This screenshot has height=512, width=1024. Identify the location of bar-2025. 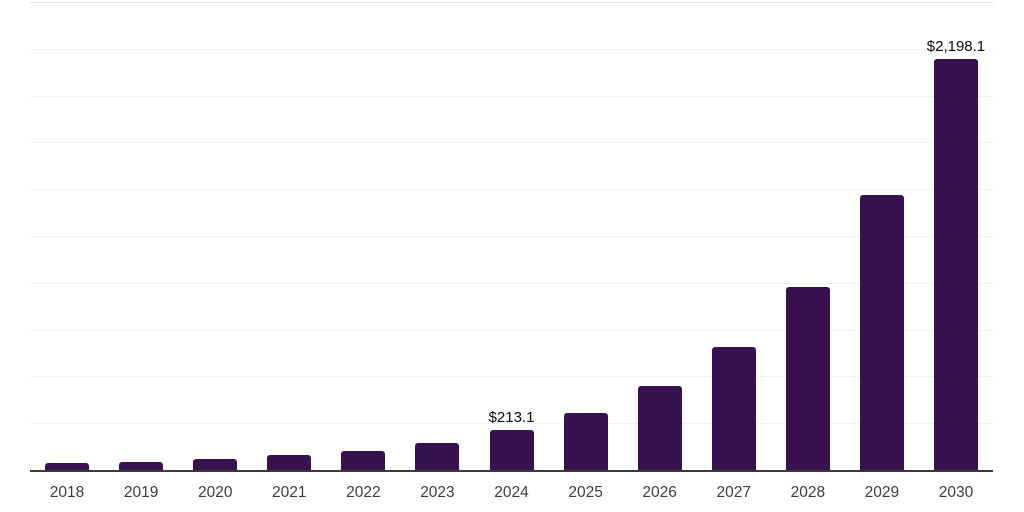
(585, 441).